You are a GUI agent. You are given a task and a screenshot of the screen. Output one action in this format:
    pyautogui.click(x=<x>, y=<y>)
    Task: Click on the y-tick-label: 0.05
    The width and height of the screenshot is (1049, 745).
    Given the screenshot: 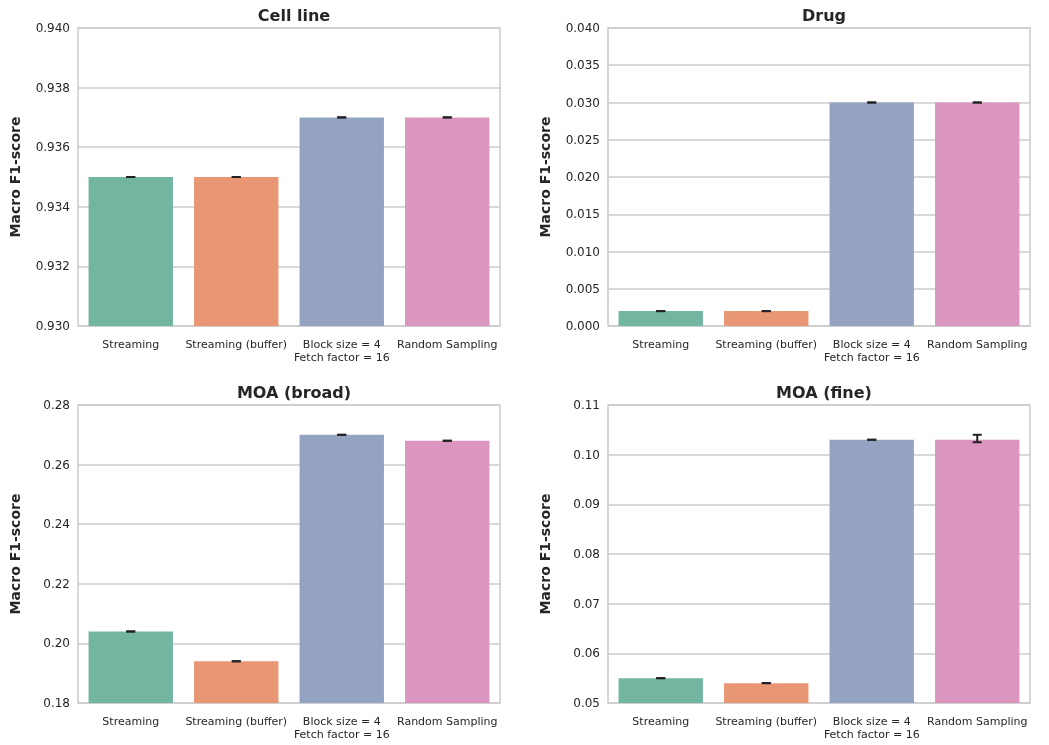 What is the action you would take?
    pyautogui.click(x=586, y=703)
    